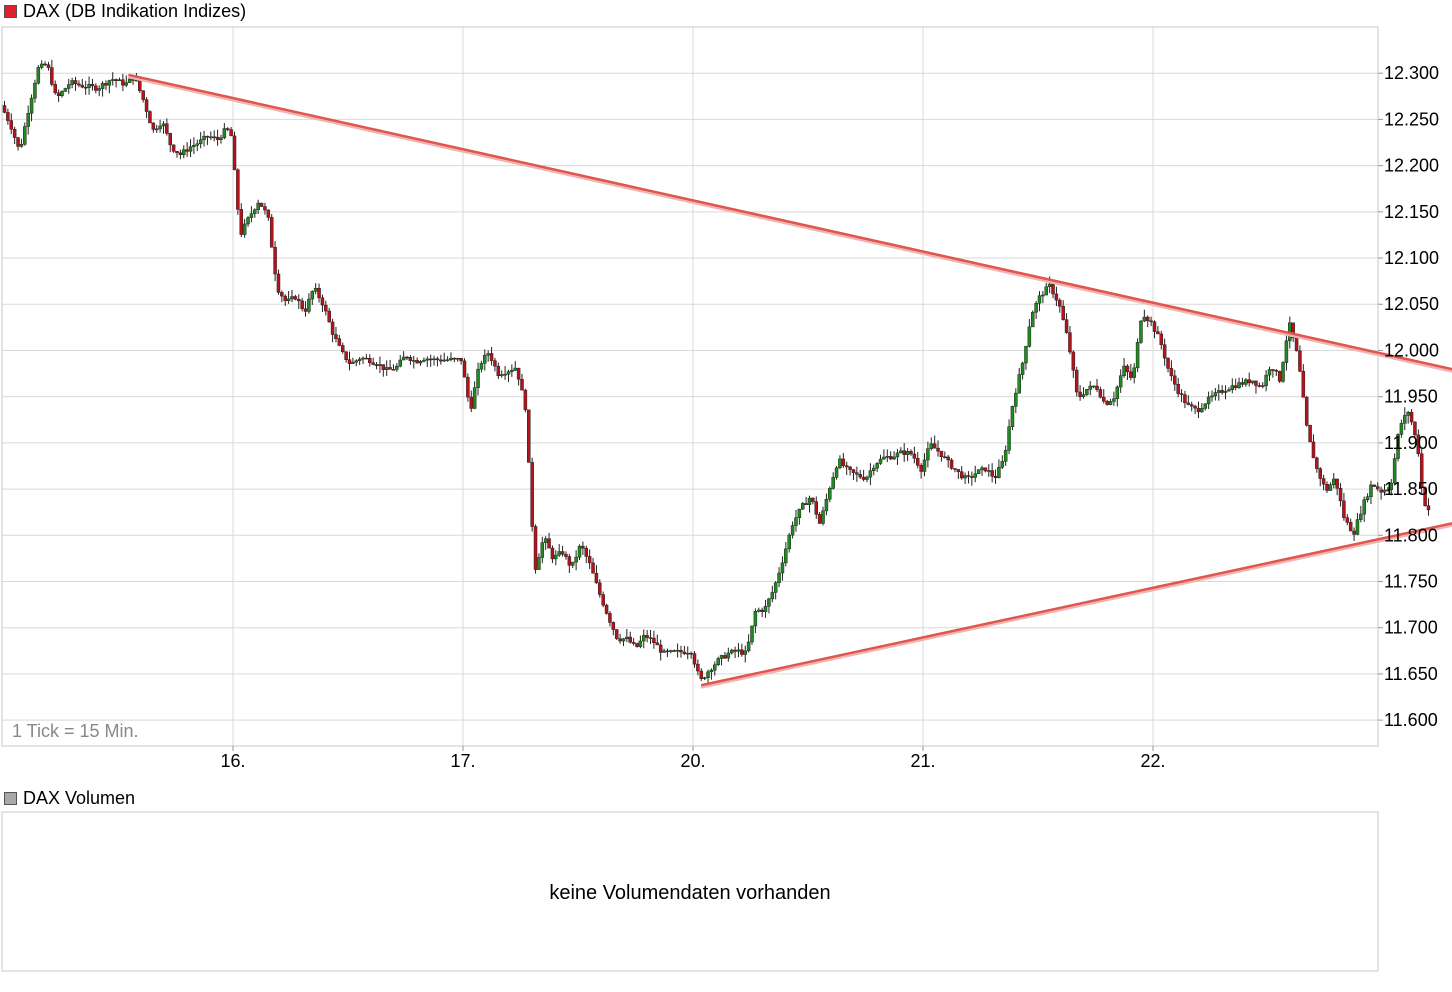 The width and height of the screenshot is (1452, 992). What do you see at coordinates (693, 758) in the screenshot?
I see `x-axis: 16. 17. 20. 21. 22.` at bounding box center [693, 758].